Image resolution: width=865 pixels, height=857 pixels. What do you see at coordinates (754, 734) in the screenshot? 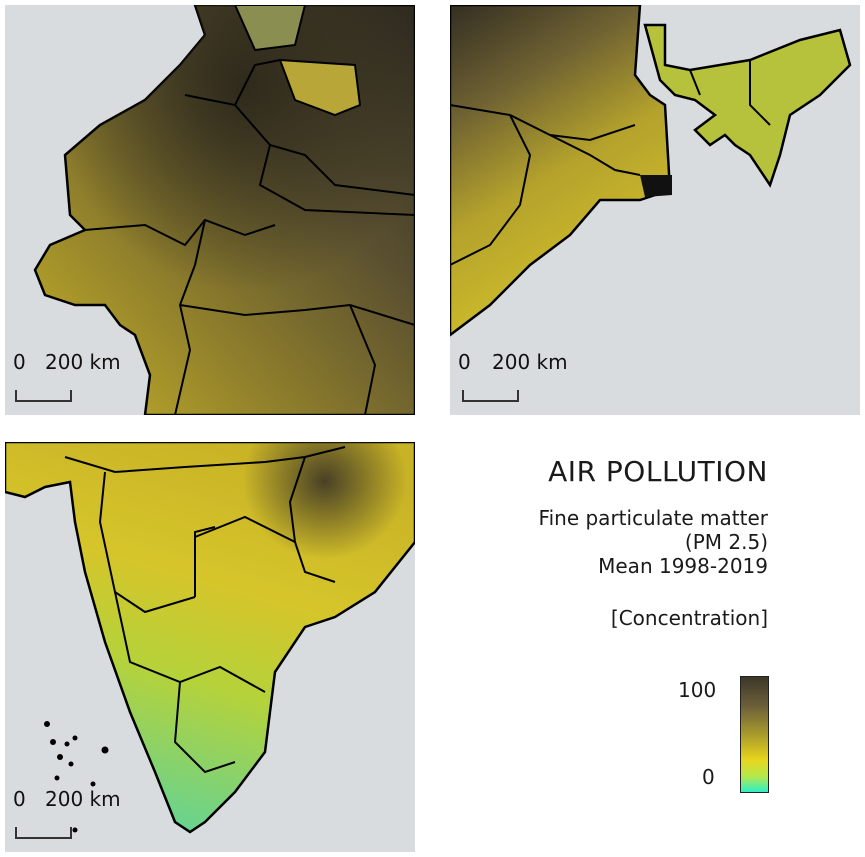
I see `colorbar` at bounding box center [754, 734].